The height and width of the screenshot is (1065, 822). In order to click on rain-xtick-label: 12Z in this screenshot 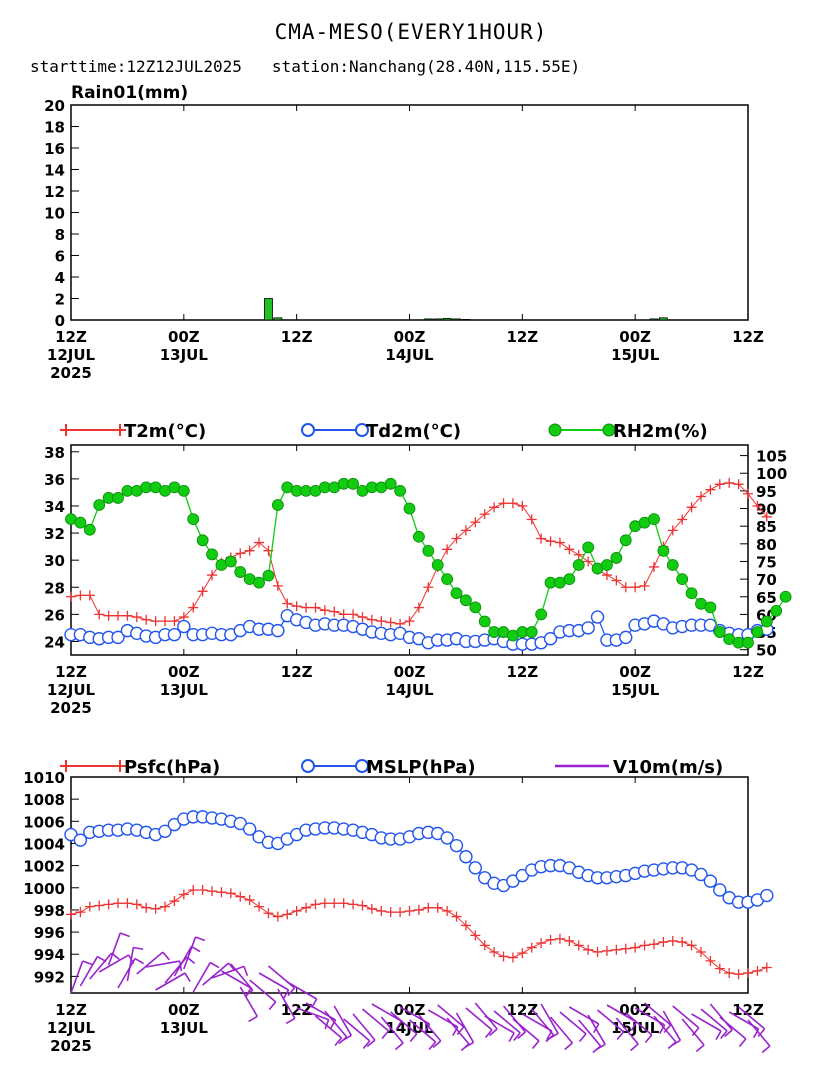, I will do `click(522, 337)`.